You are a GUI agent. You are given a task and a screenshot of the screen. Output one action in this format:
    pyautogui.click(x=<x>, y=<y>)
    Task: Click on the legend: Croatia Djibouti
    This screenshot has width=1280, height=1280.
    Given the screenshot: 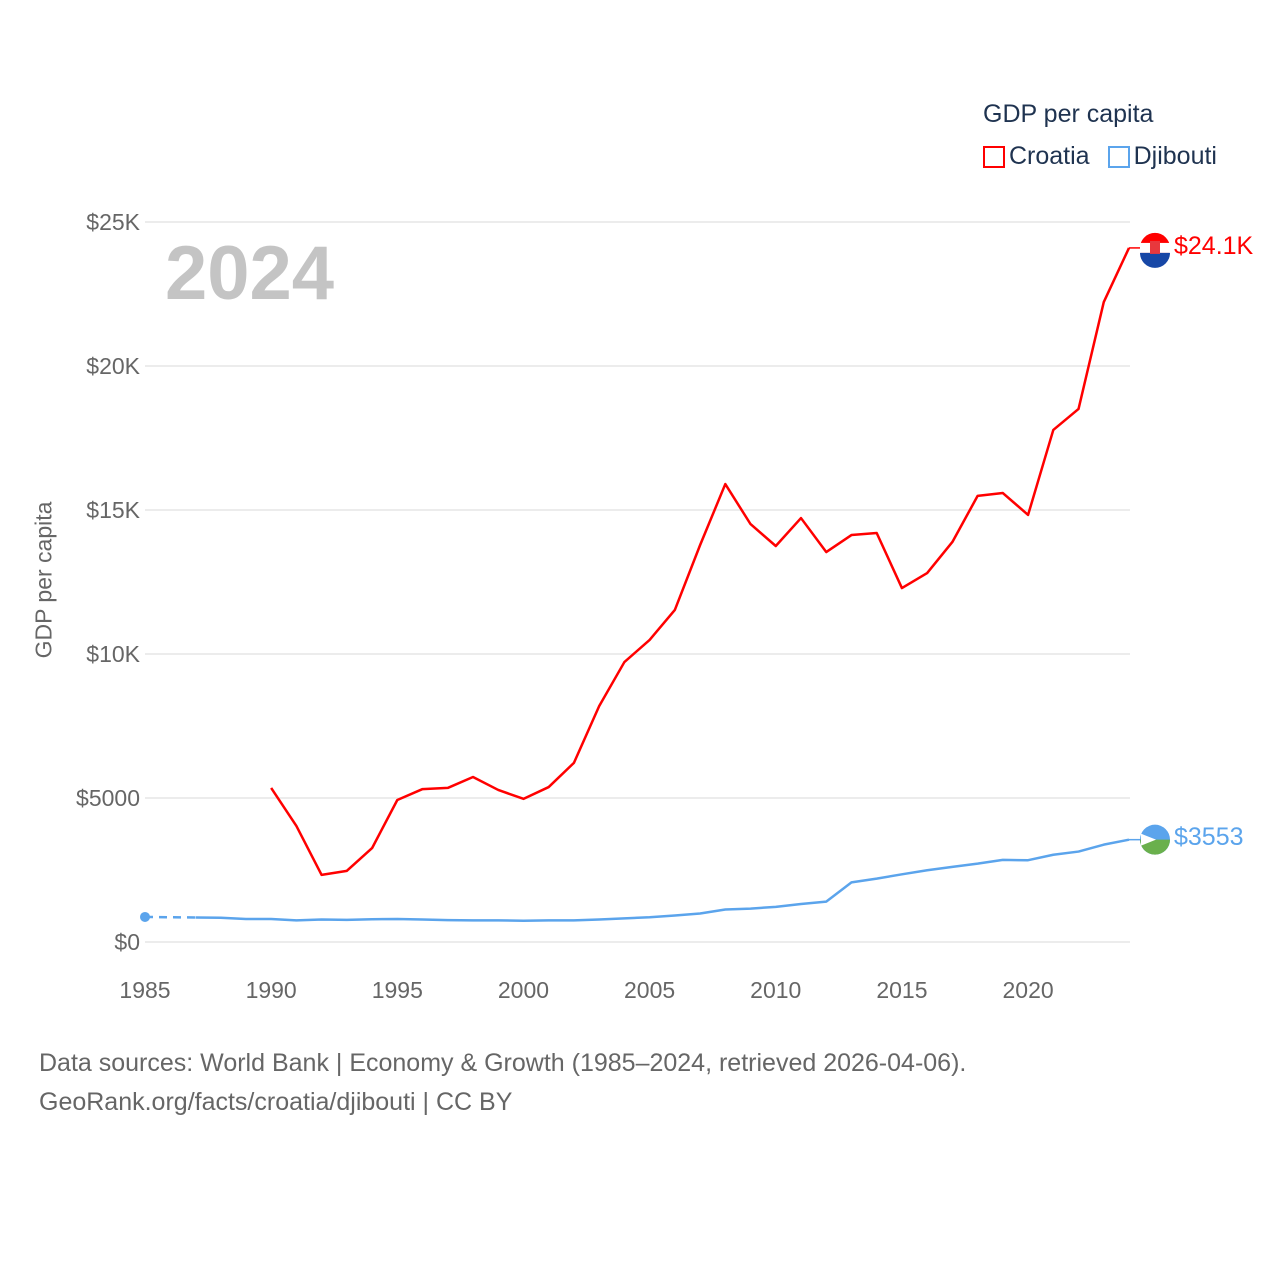 What is the action you would take?
    pyautogui.click(x=1100, y=156)
    